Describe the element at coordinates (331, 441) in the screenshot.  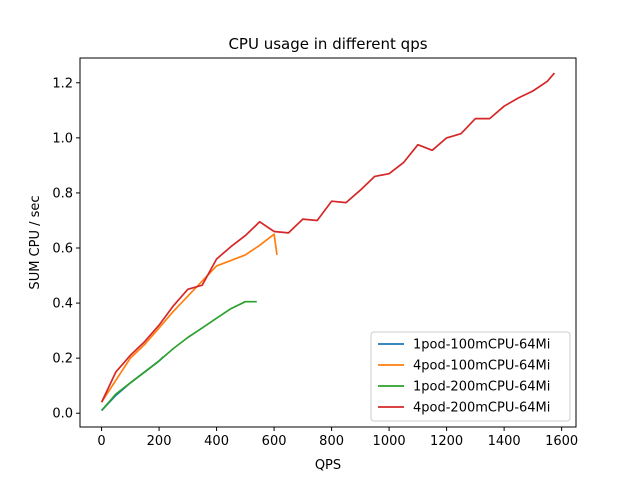
I see `x-tick-label: 800` at that location.